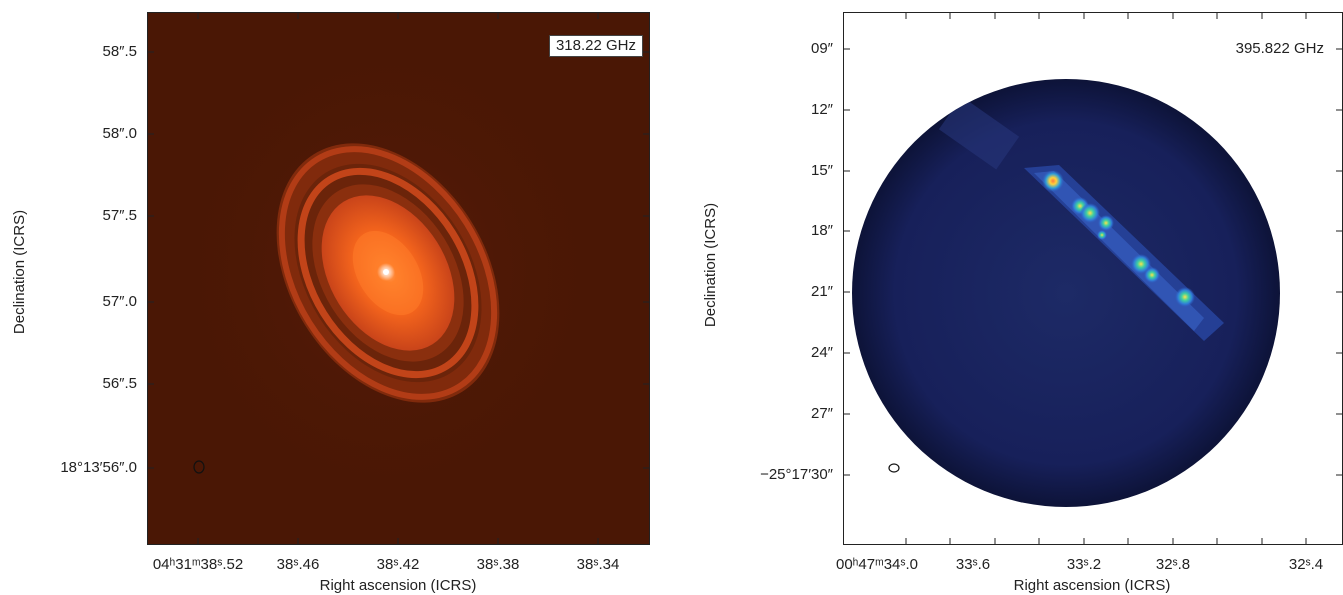 This screenshot has width=1343, height=595. Describe the element at coordinates (822, 230) in the screenshot. I see `y-tick-label: 18″` at that location.